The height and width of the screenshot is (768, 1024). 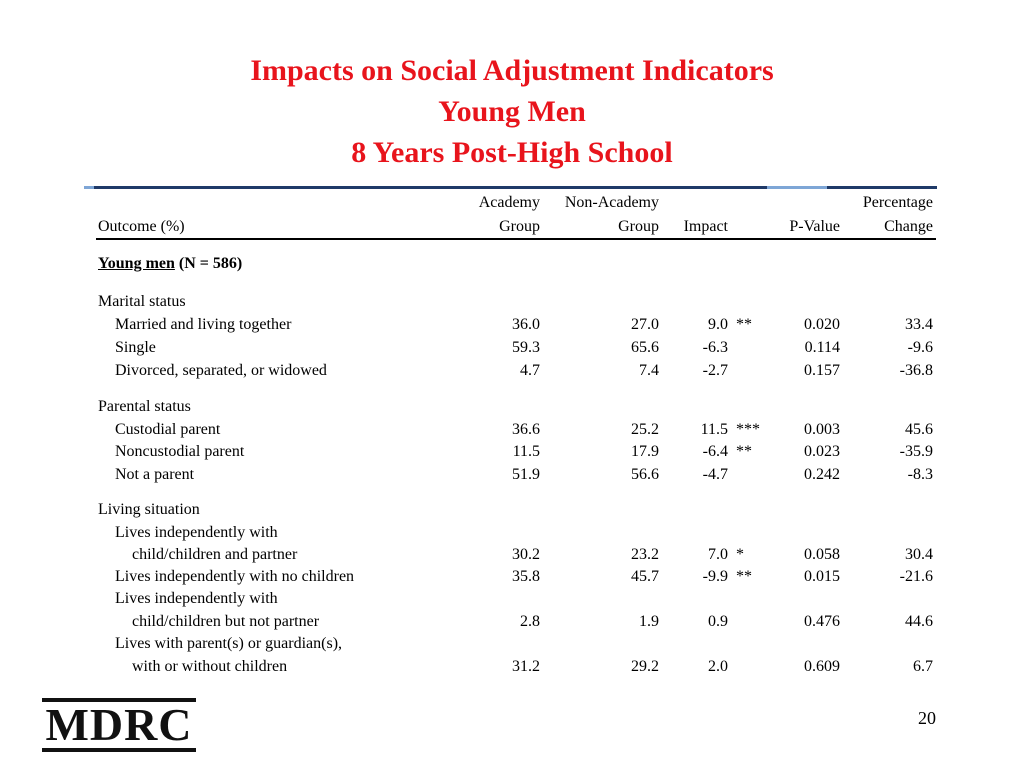 I want to click on header-rule, so click(x=516, y=239).